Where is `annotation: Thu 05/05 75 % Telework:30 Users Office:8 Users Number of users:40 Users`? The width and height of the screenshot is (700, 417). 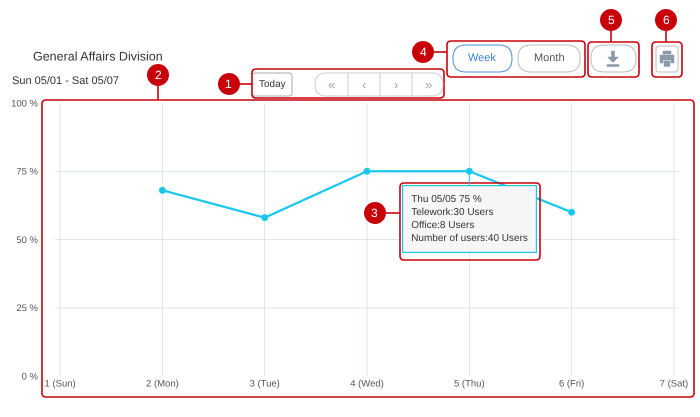 annotation: Thu 05/05 75 % Telework:30 Users Office:8 Users Number of users:40 Users is located at coordinates (469, 219).